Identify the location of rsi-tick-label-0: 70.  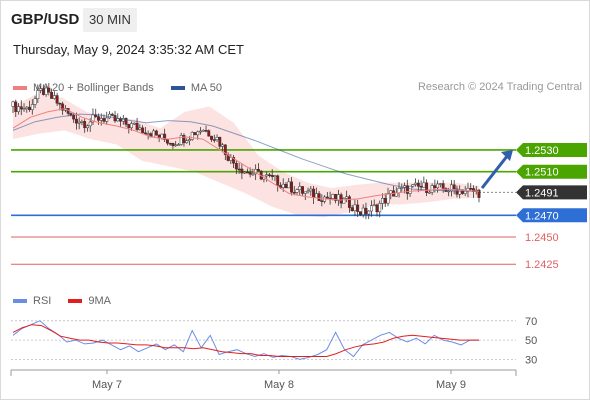
(531, 322).